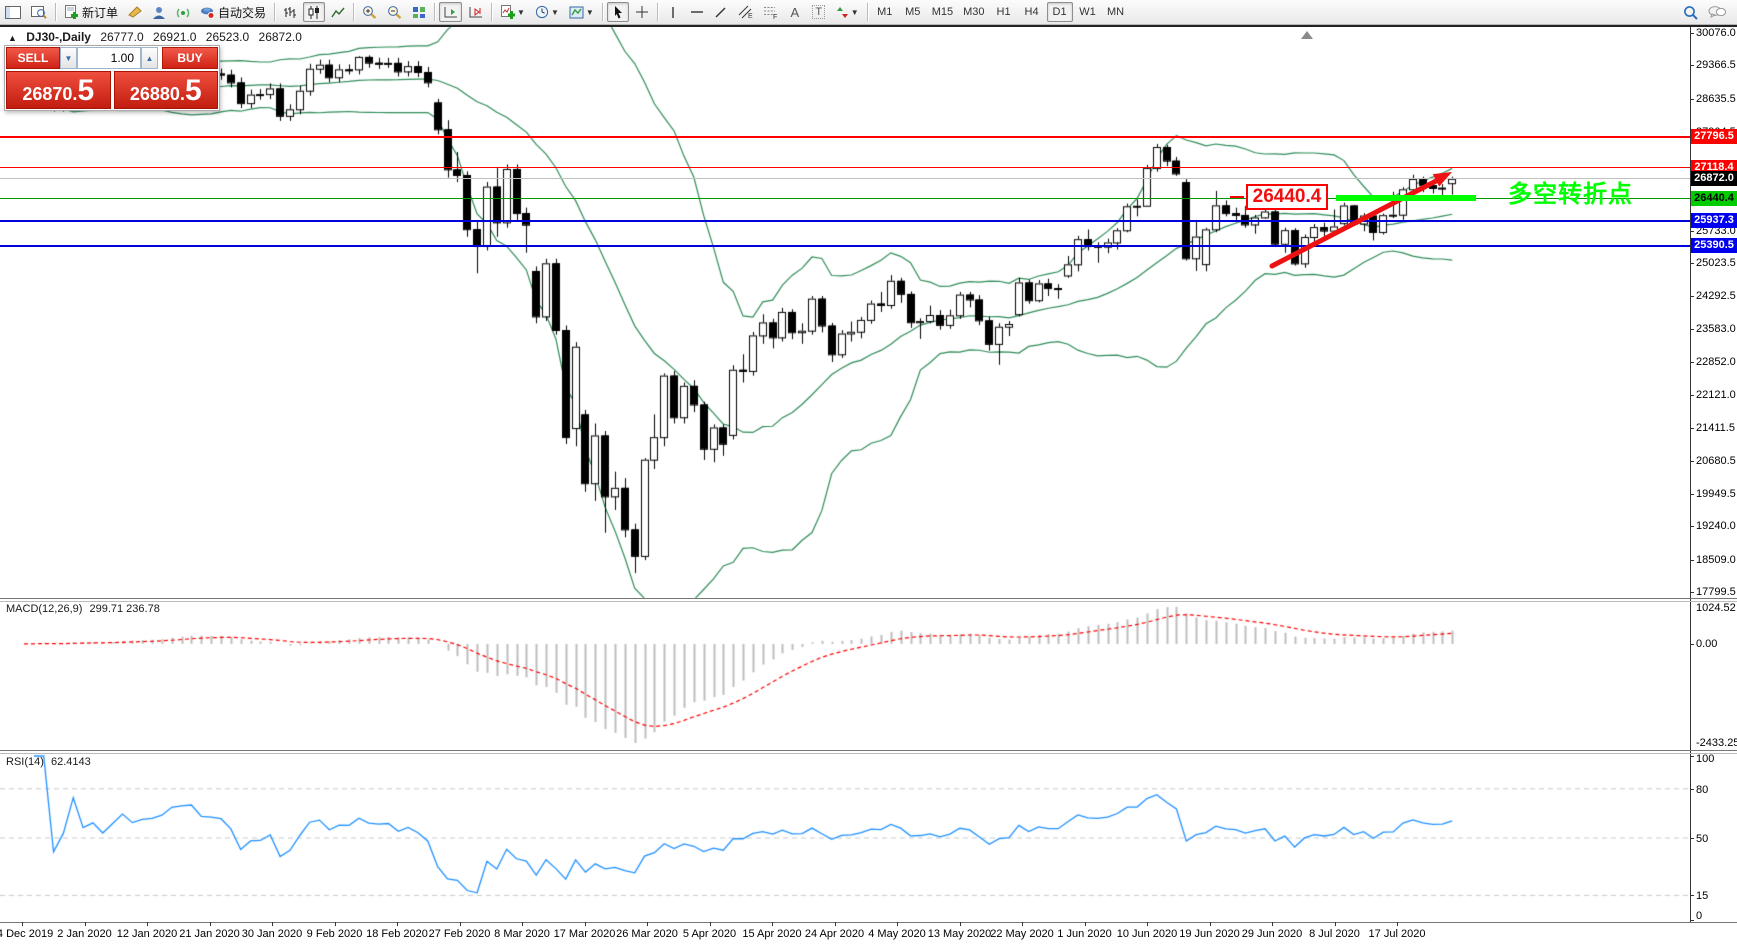 Image resolution: width=1737 pixels, height=946 pixels. I want to click on horizontal-line-button, so click(697, 12).